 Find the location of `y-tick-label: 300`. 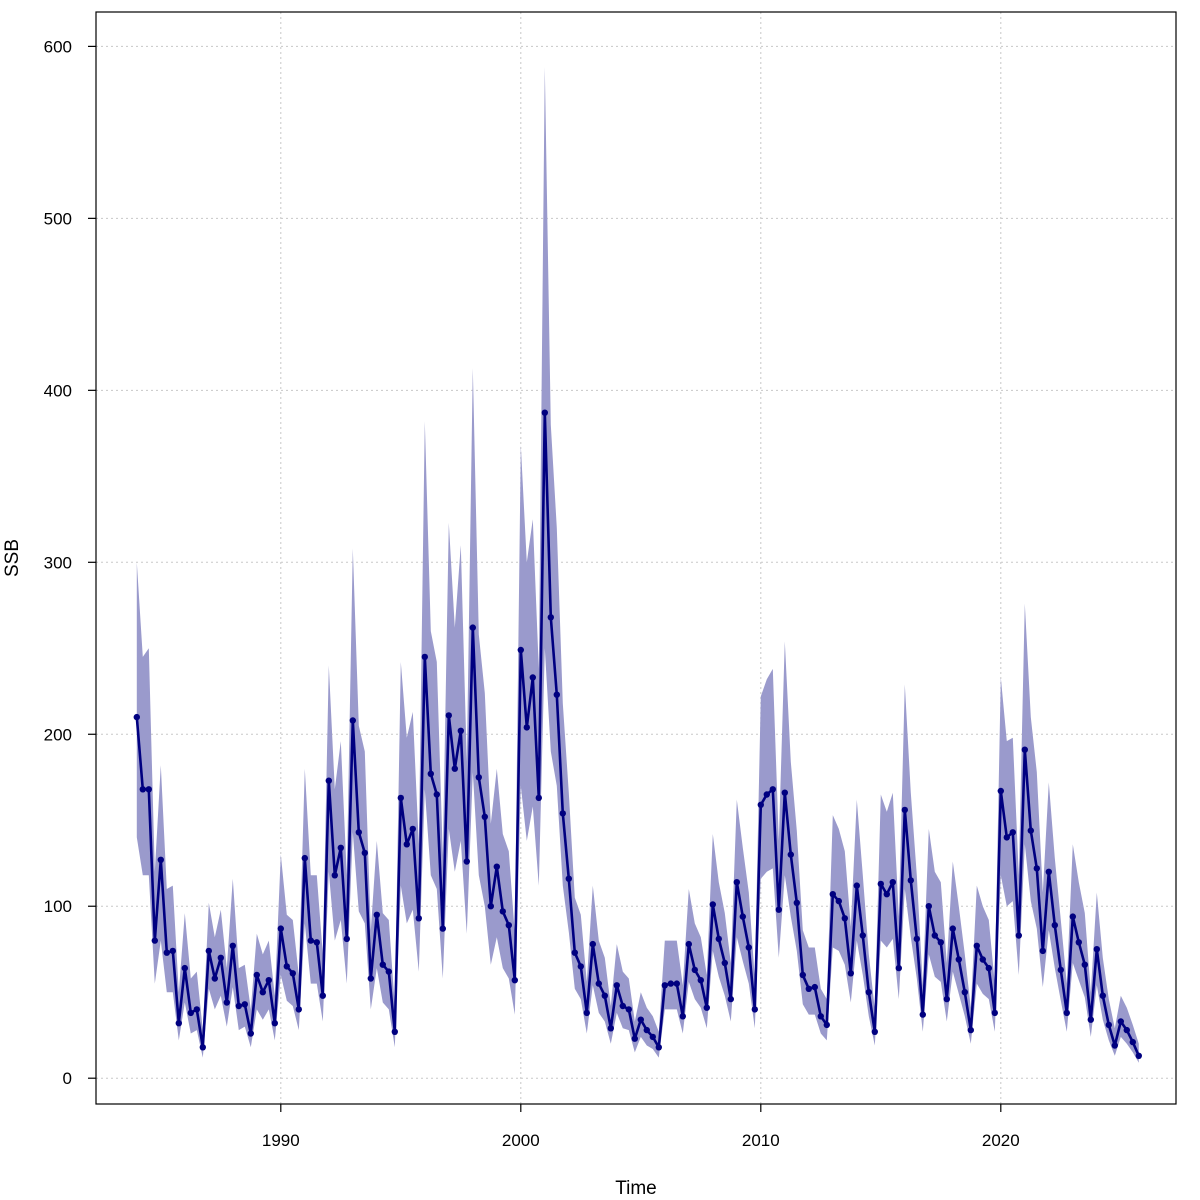

y-tick-label: 300 is located at coordinates (58, 562).